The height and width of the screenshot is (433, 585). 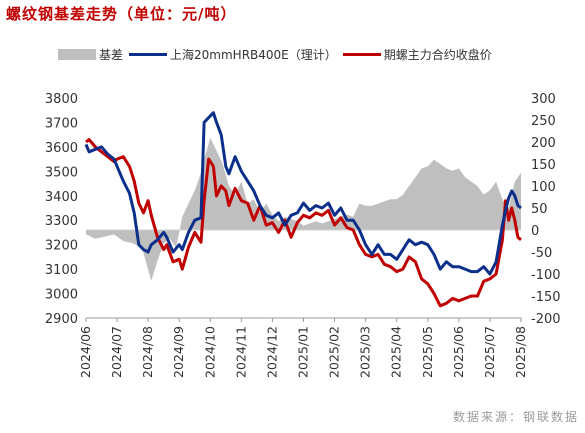 I want to click on y-left-tick-label: 3200, so click(x=61, y=246).